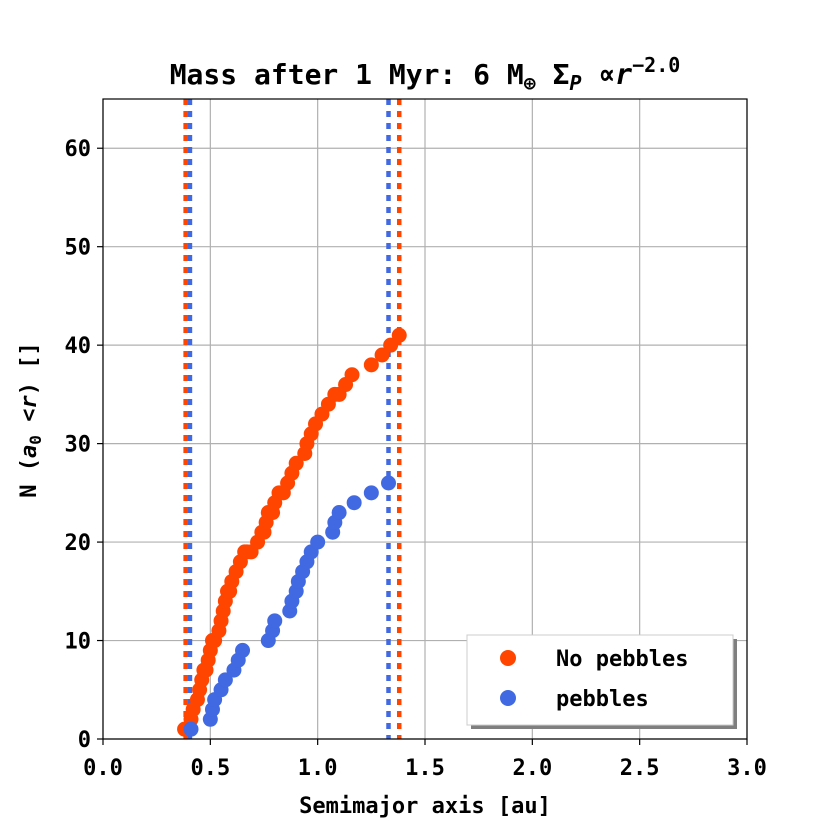 Image resolution: width=830 pixels, height=830 pixels. Describe the element at coordinates (425, 768) in the screenshot. I see `x-tick-label: 1.5` at that location.